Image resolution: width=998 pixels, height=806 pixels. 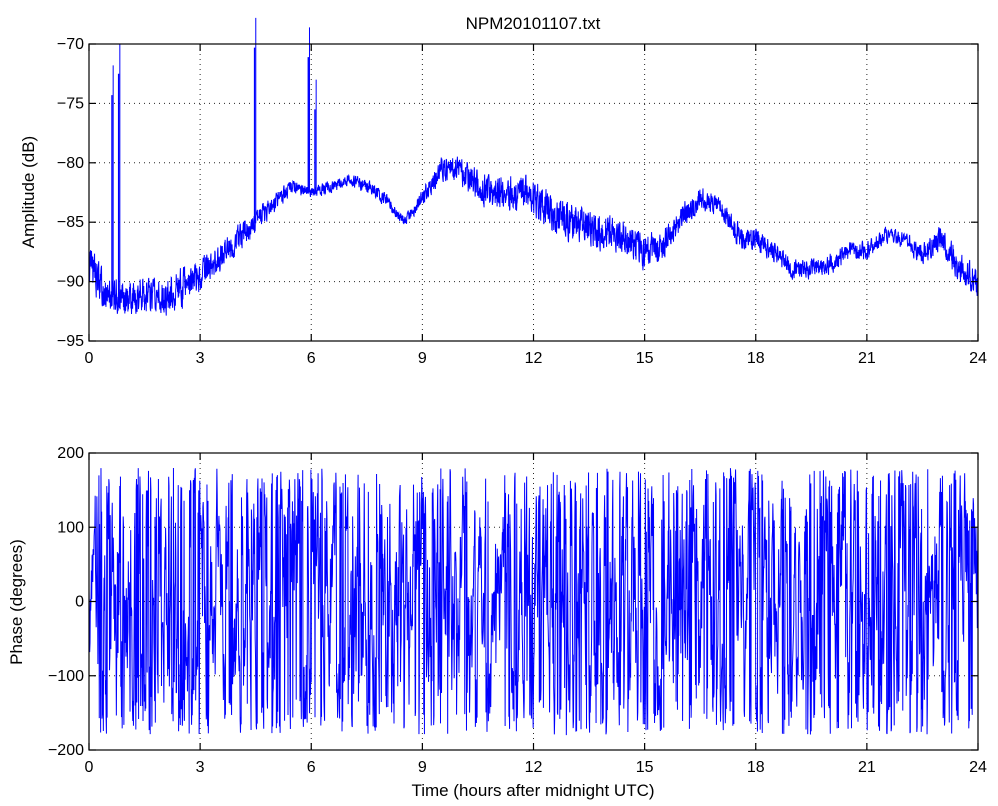 What do you see at coordinates (532, 790) in the screenshot?
I see `phase-x-axis-label: Time (hours after midnight UTC)` at bounding box center [532, 790].